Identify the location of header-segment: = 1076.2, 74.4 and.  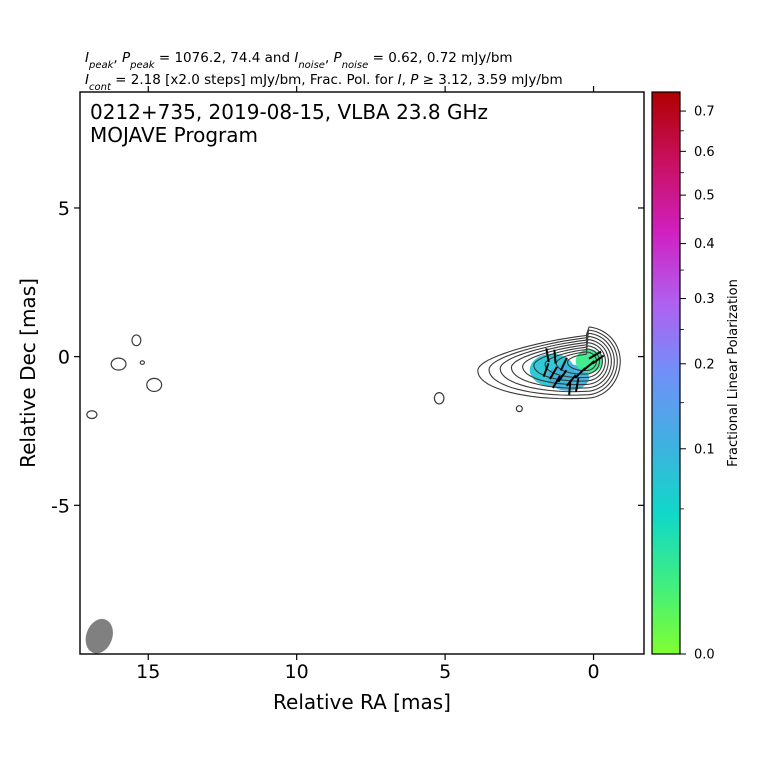
(225, 58).